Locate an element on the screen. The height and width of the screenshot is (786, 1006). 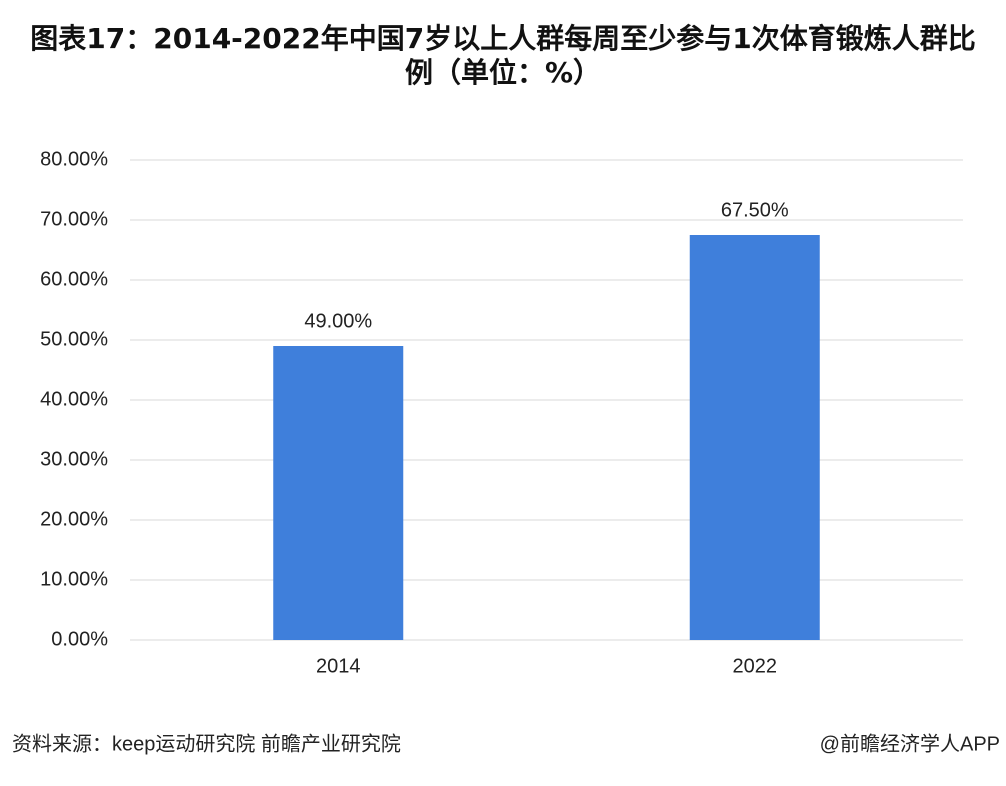
y-tick-label: 80.00% is located at coordinates (74, 159).